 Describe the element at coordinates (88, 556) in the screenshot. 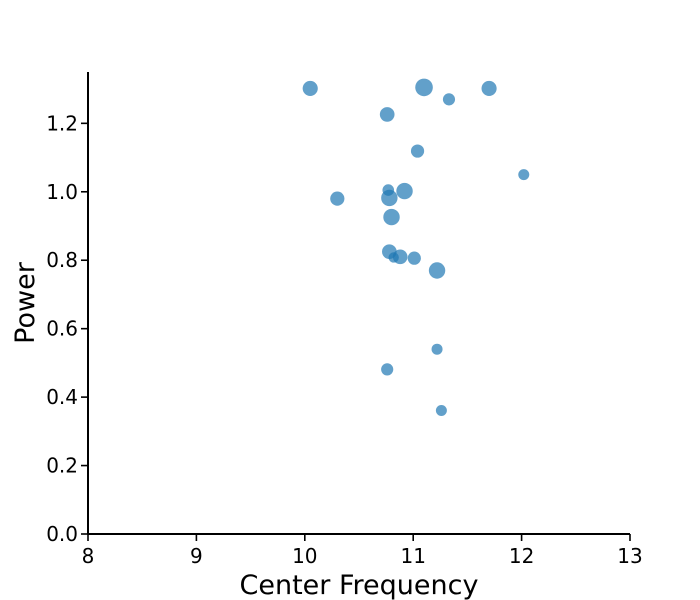

I see `x-tick-label: 8` at that location.